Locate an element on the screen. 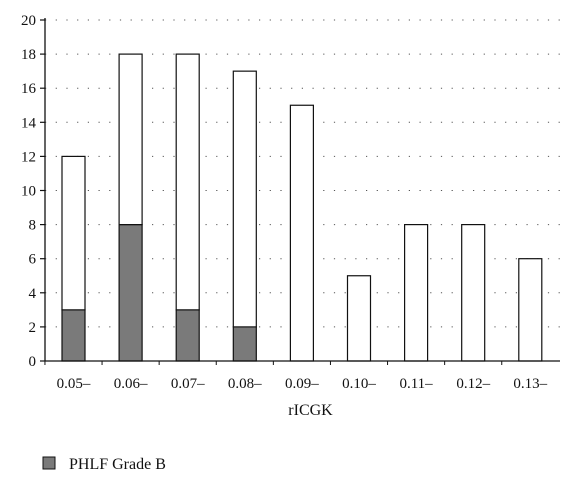 Image resolution: width=572 pixels, height=484 pixels. x-tick-label: 0.07– is located at coordinates (188, 384).